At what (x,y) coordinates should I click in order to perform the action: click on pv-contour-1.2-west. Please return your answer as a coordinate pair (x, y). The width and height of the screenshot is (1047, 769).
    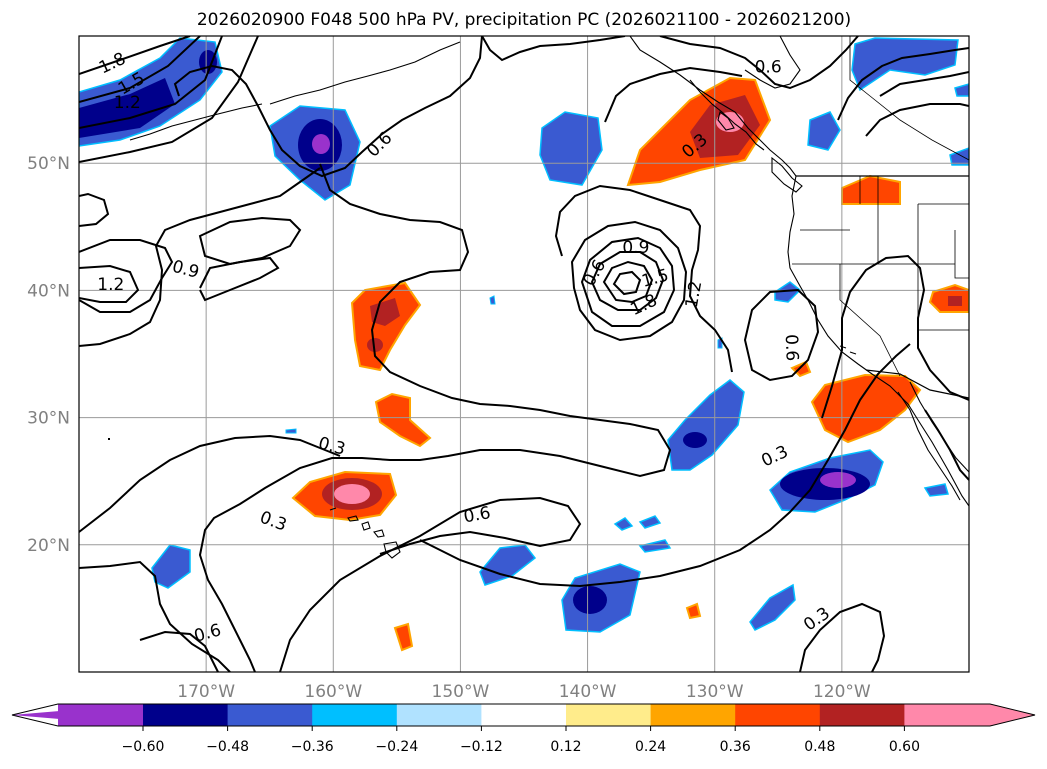
    Looking at the image, I should click on (109, 283).